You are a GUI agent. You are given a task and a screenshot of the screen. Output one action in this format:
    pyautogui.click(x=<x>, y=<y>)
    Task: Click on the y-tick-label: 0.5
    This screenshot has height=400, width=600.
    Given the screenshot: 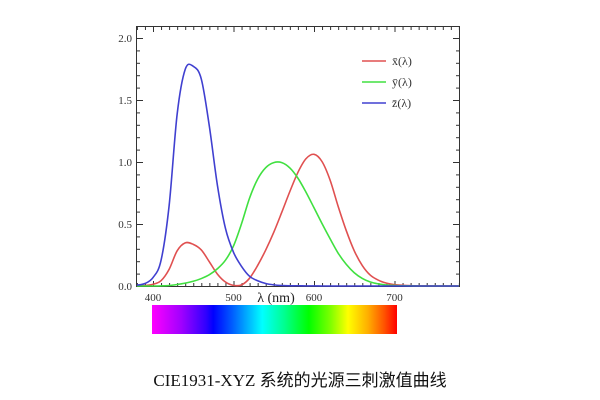 What is the action you would take?
    pyautogui.click(x=125, y=225)
    